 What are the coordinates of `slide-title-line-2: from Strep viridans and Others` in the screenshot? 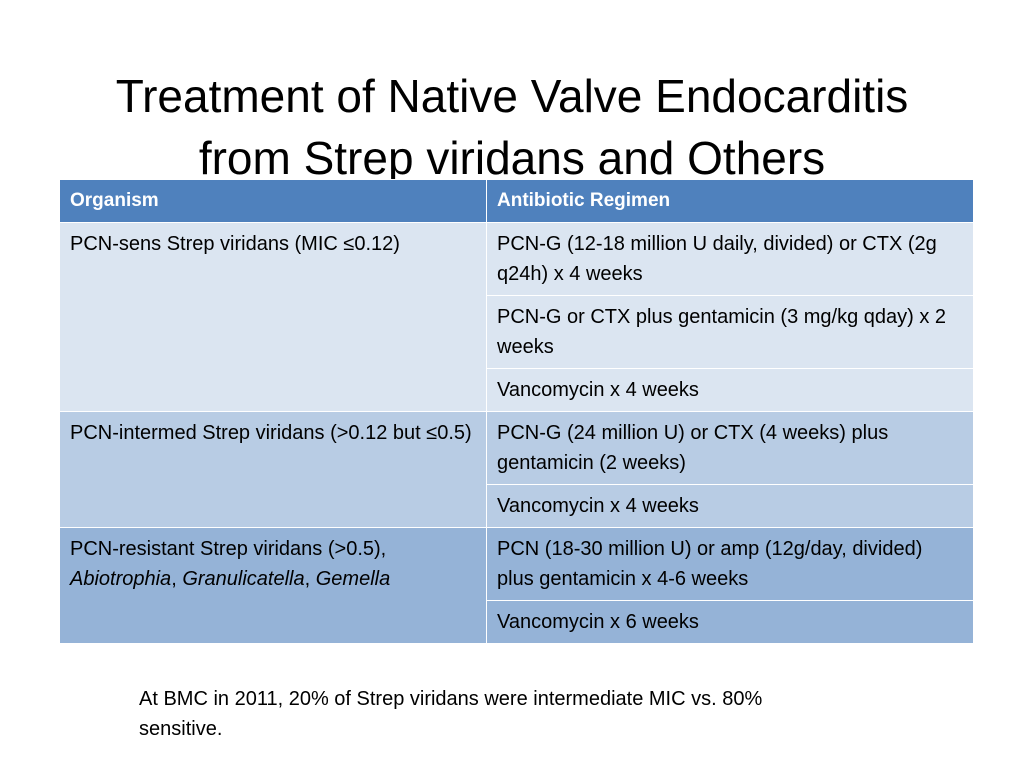 It's located at (512, 157).